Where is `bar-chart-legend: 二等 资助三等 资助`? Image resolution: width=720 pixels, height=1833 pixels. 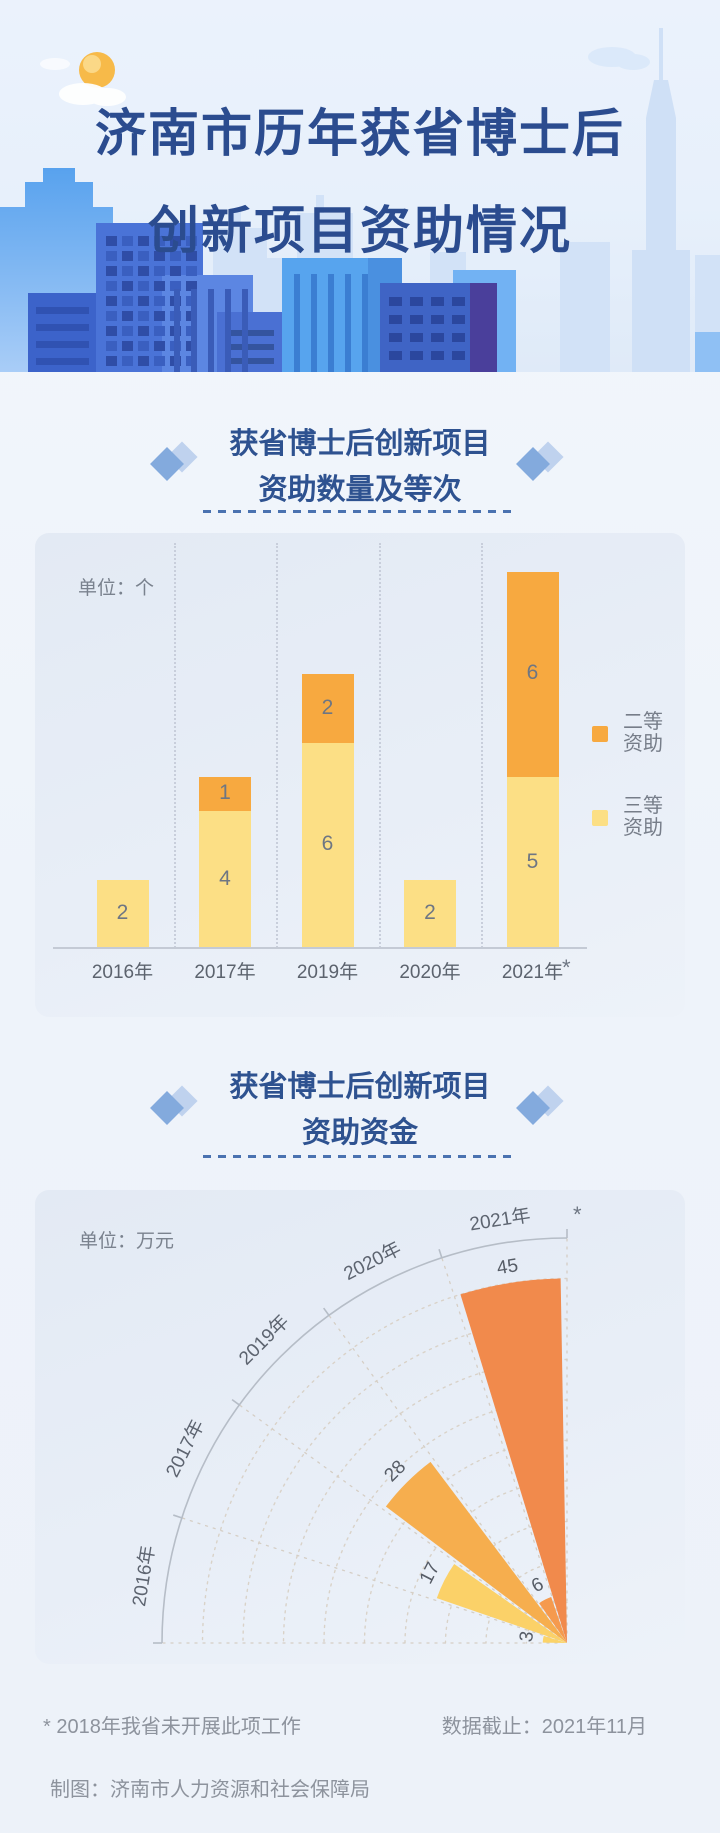 bar-chart-legend: 二等 资助三等 资助 is located at coordinates (627, 795).